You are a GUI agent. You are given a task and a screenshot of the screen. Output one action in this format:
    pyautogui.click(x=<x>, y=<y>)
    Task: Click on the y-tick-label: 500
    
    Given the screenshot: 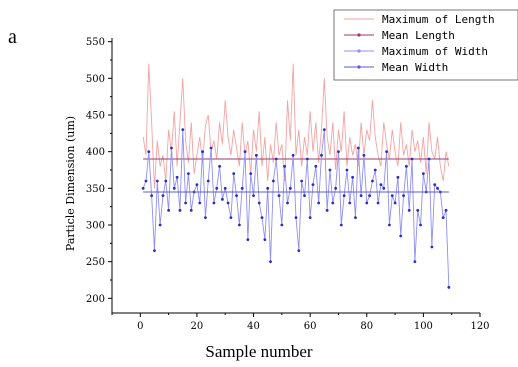 What is the action you would take?
    pyautogui.click(x=95, y=79)
    